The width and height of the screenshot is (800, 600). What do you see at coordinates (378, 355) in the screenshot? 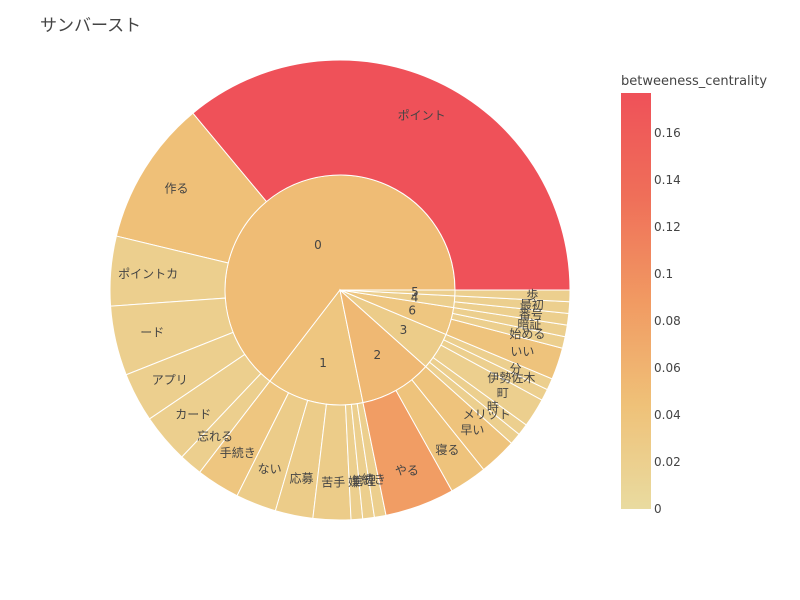
I see `sunburst-inner-label: 2` at bounding box center [378, 355].